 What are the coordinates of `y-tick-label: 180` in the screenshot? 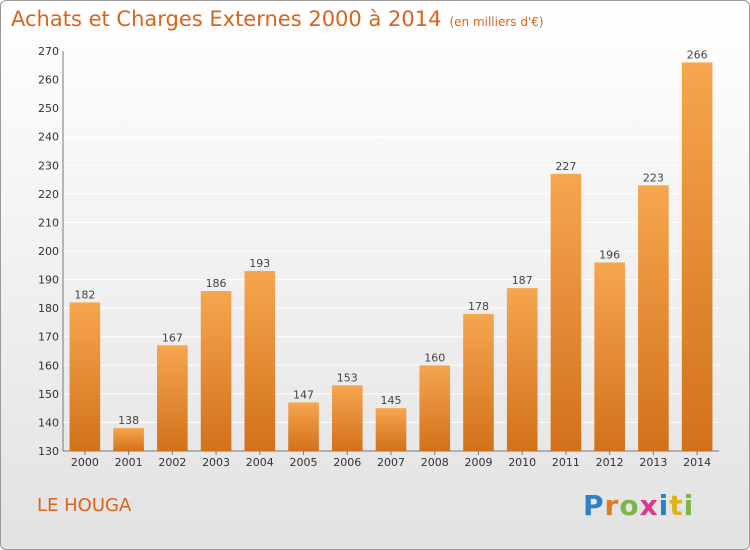 It's located at (48, 308).